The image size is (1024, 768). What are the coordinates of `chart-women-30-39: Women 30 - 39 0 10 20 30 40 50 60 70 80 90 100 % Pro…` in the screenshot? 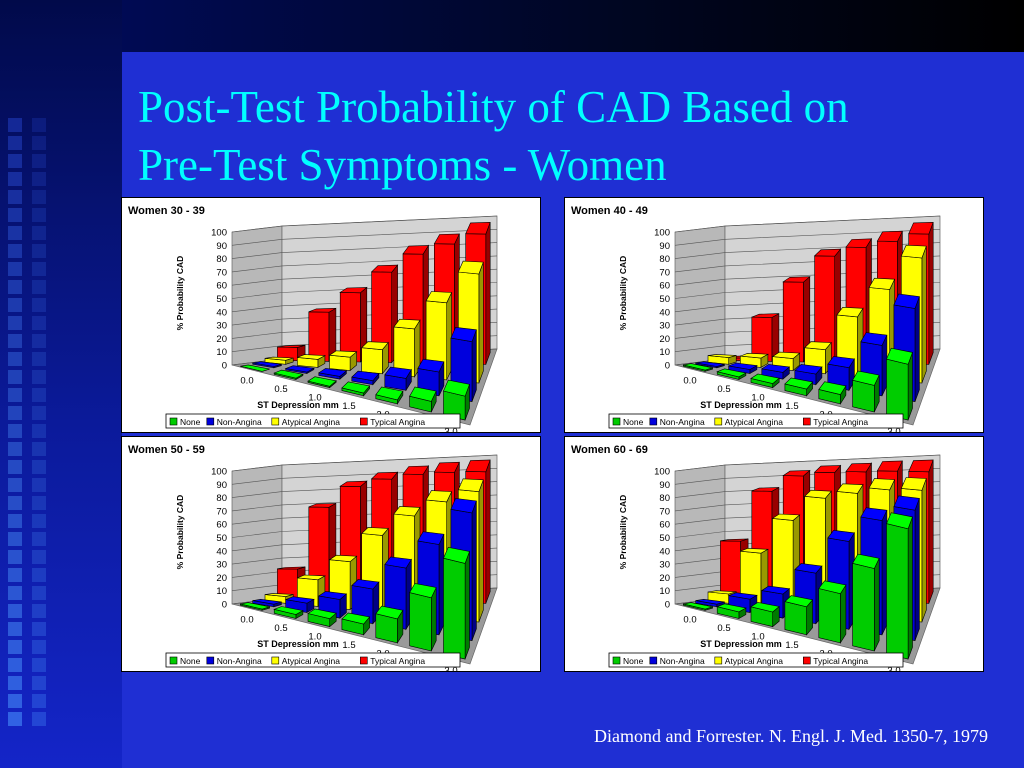 It's located at (313, 318).